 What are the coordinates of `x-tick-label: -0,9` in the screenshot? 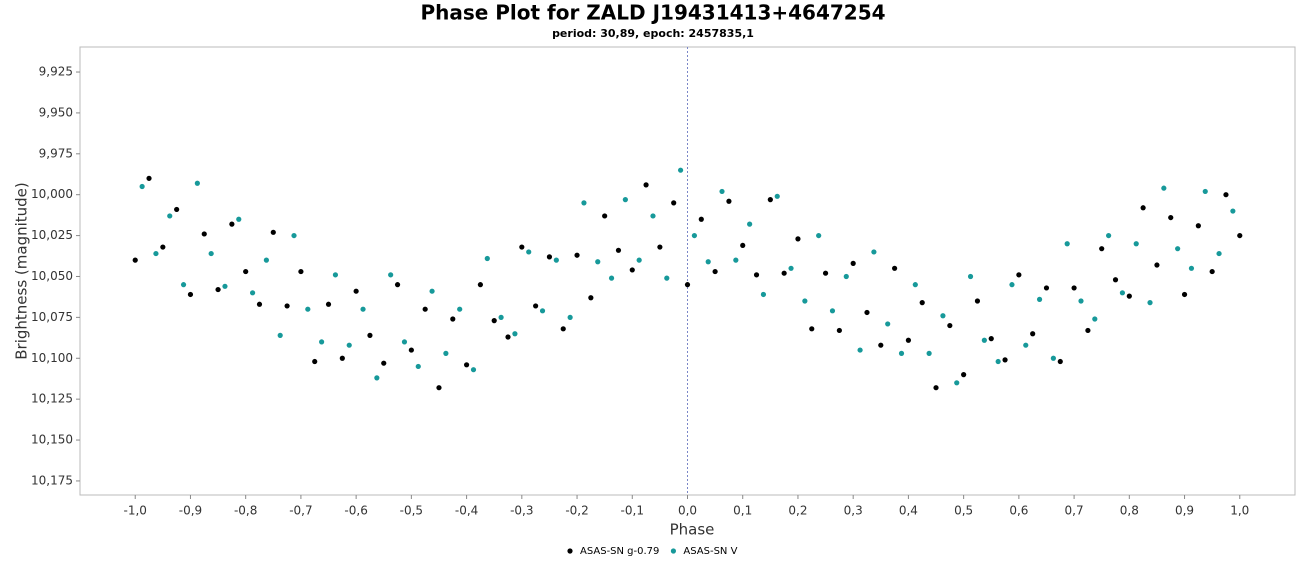 It's located at (190, 511).